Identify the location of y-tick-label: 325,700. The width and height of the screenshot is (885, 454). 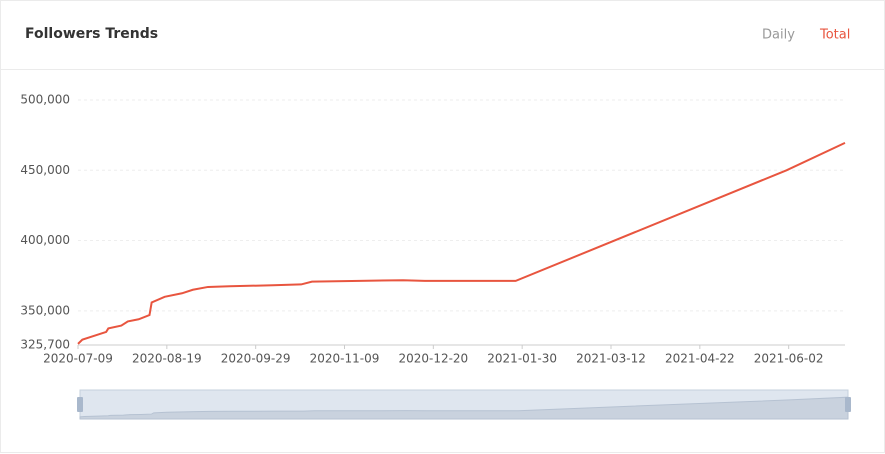
(45, 345).